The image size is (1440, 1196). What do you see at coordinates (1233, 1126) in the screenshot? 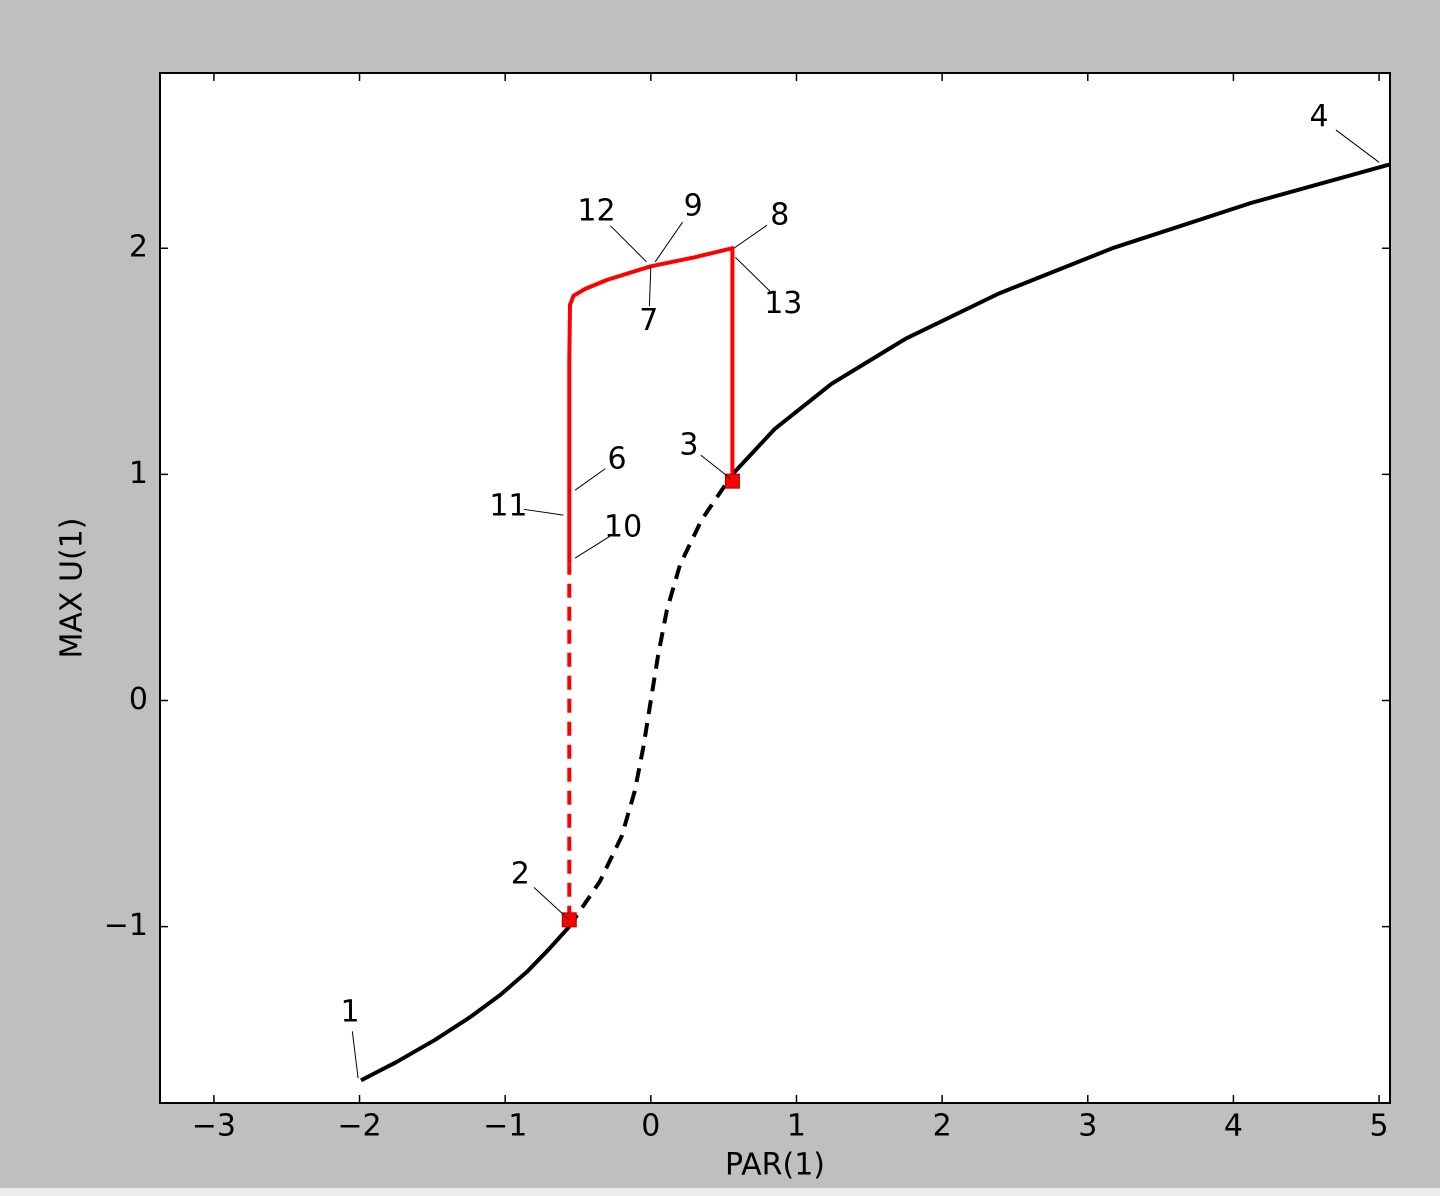
I see `x-tick-label: 4` at bounding box center [1233, 1126].